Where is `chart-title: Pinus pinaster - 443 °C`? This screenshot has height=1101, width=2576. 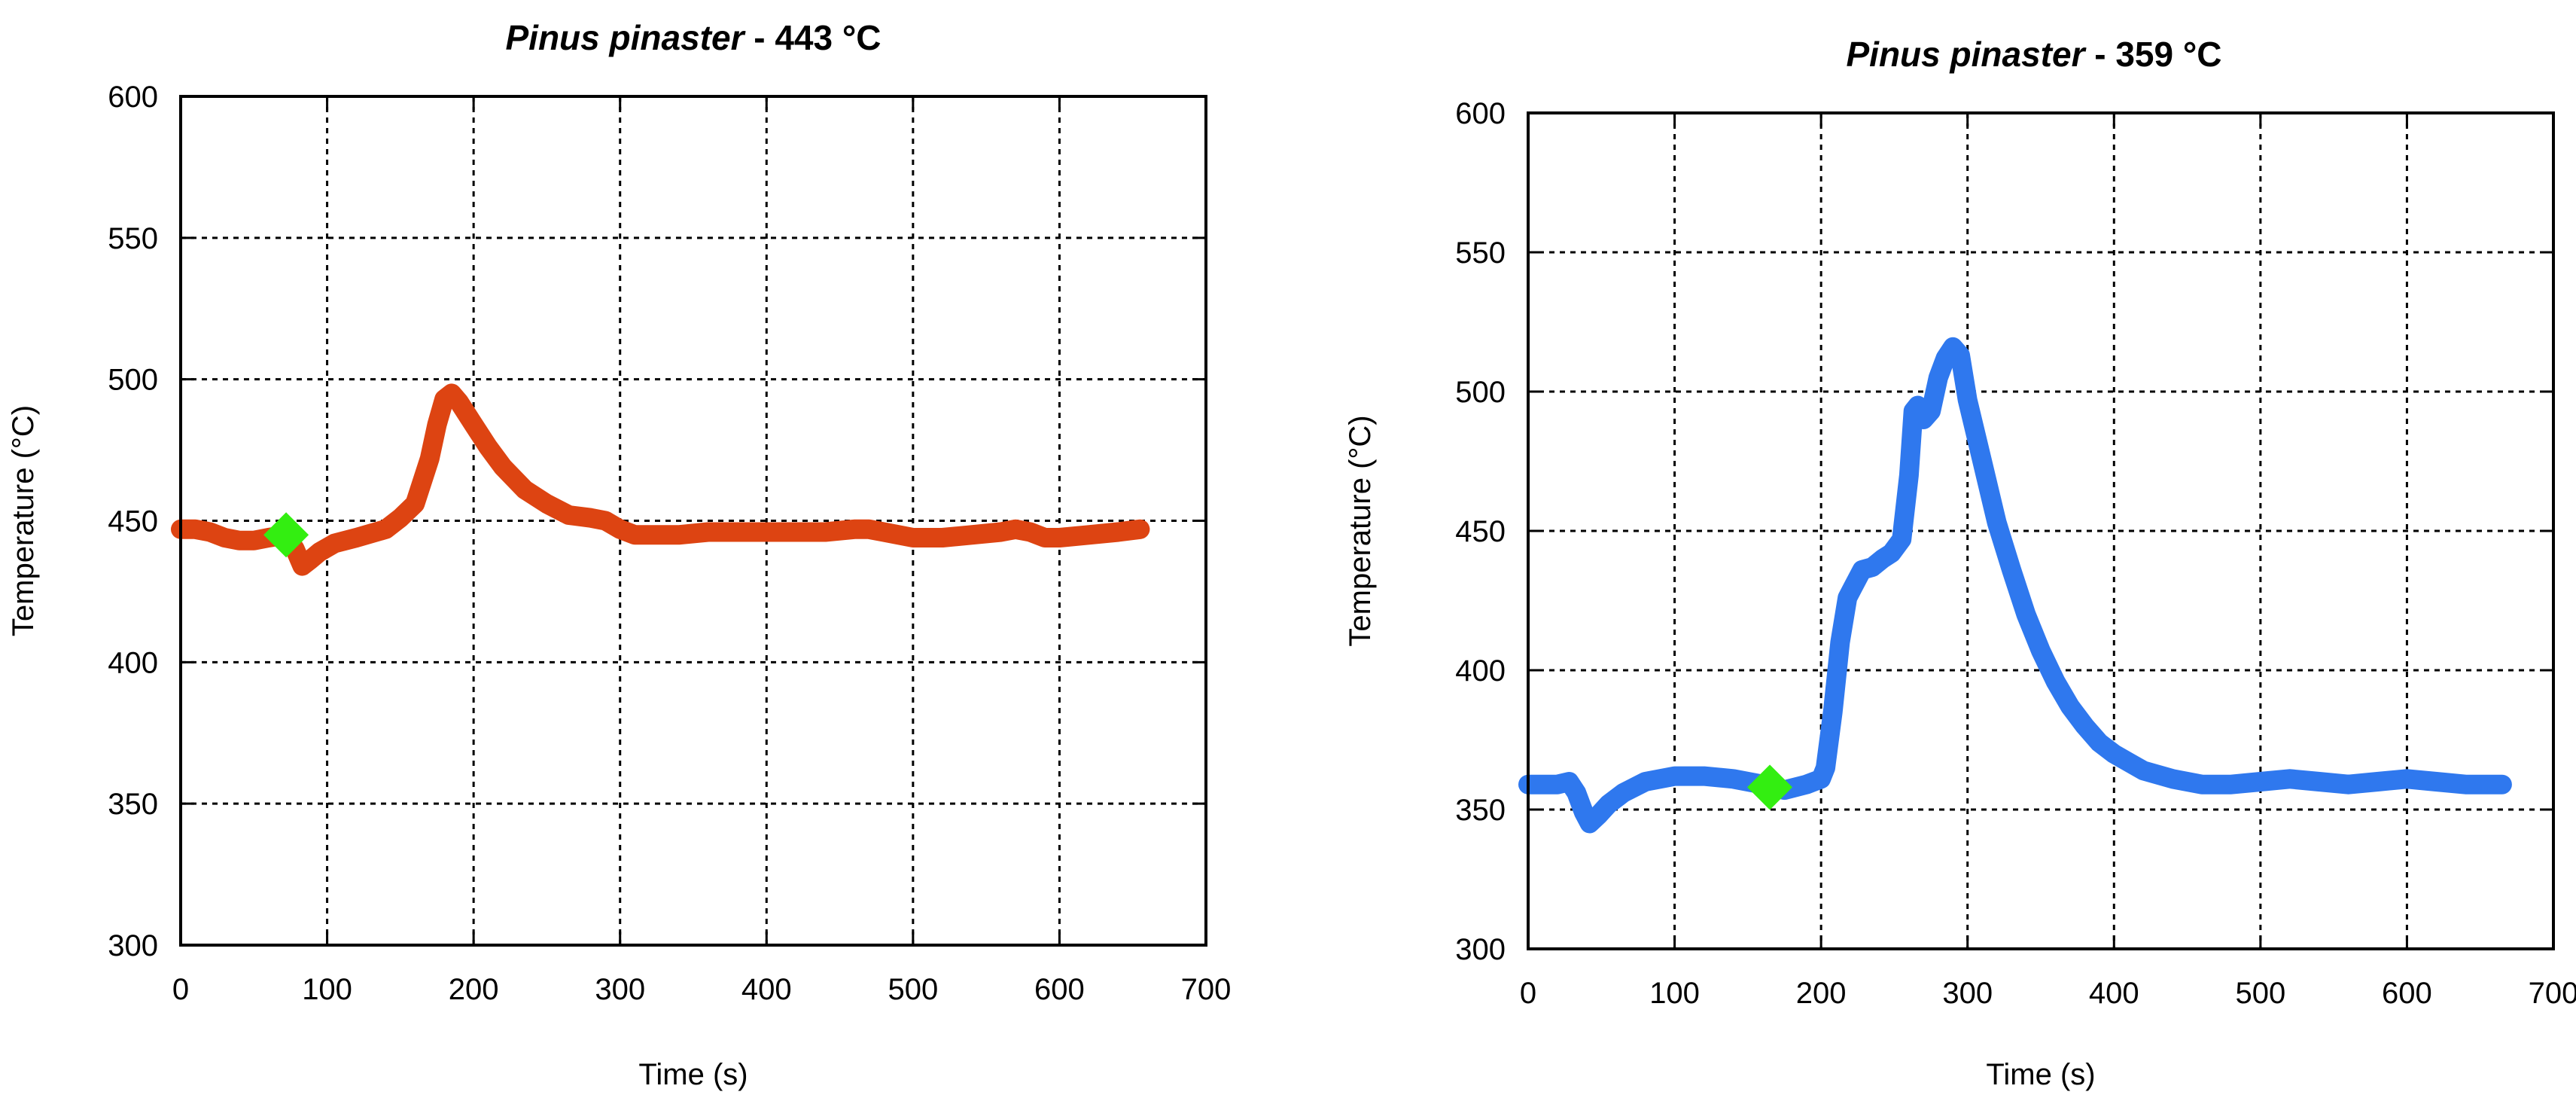 chart-title: Pinus pinaster - 443 °C is located at coordinates (694, 38).